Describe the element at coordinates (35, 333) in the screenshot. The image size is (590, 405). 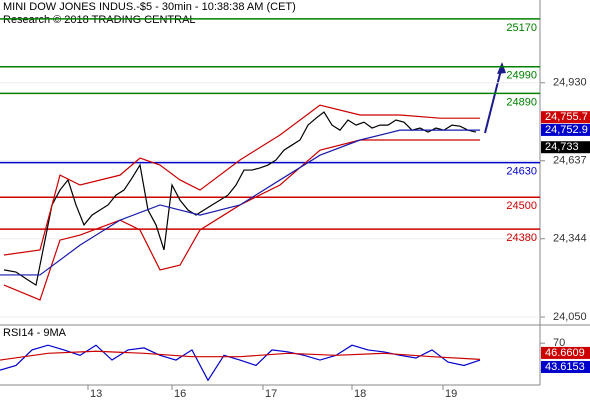
I see `rsi-title: RSI14 - 9MA` at that location.